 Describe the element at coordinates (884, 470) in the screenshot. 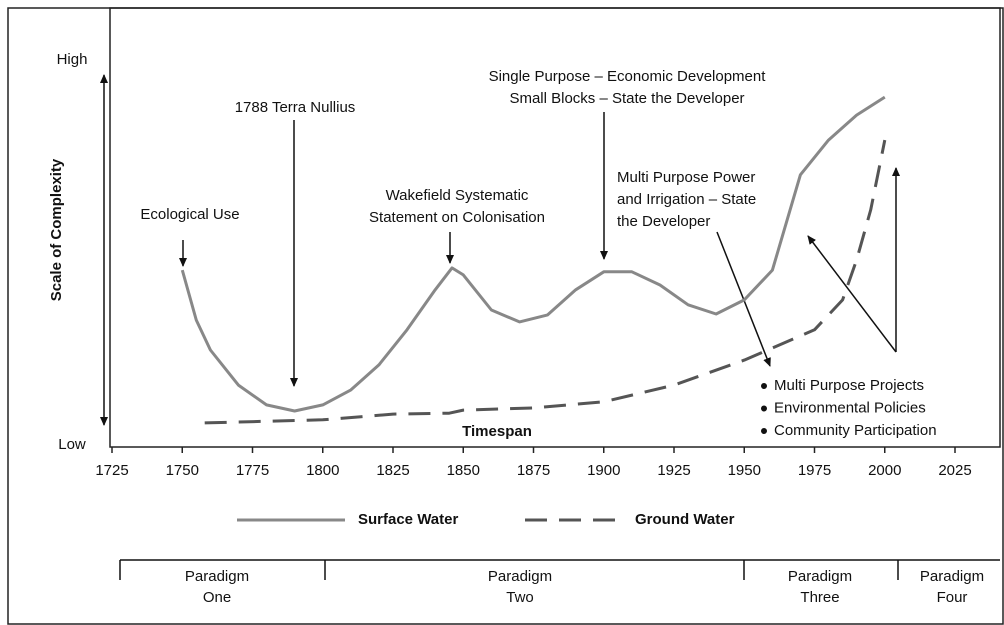

I see `x-tick-label: 2000` at that location.